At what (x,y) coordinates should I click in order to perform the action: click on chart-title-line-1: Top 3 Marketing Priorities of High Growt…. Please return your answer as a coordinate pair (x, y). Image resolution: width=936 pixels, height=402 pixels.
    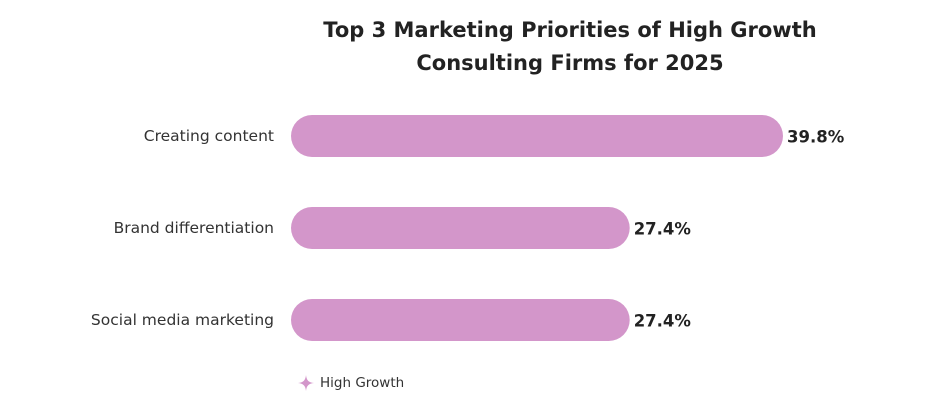
    Looking at the image, I should click on (570, 30).